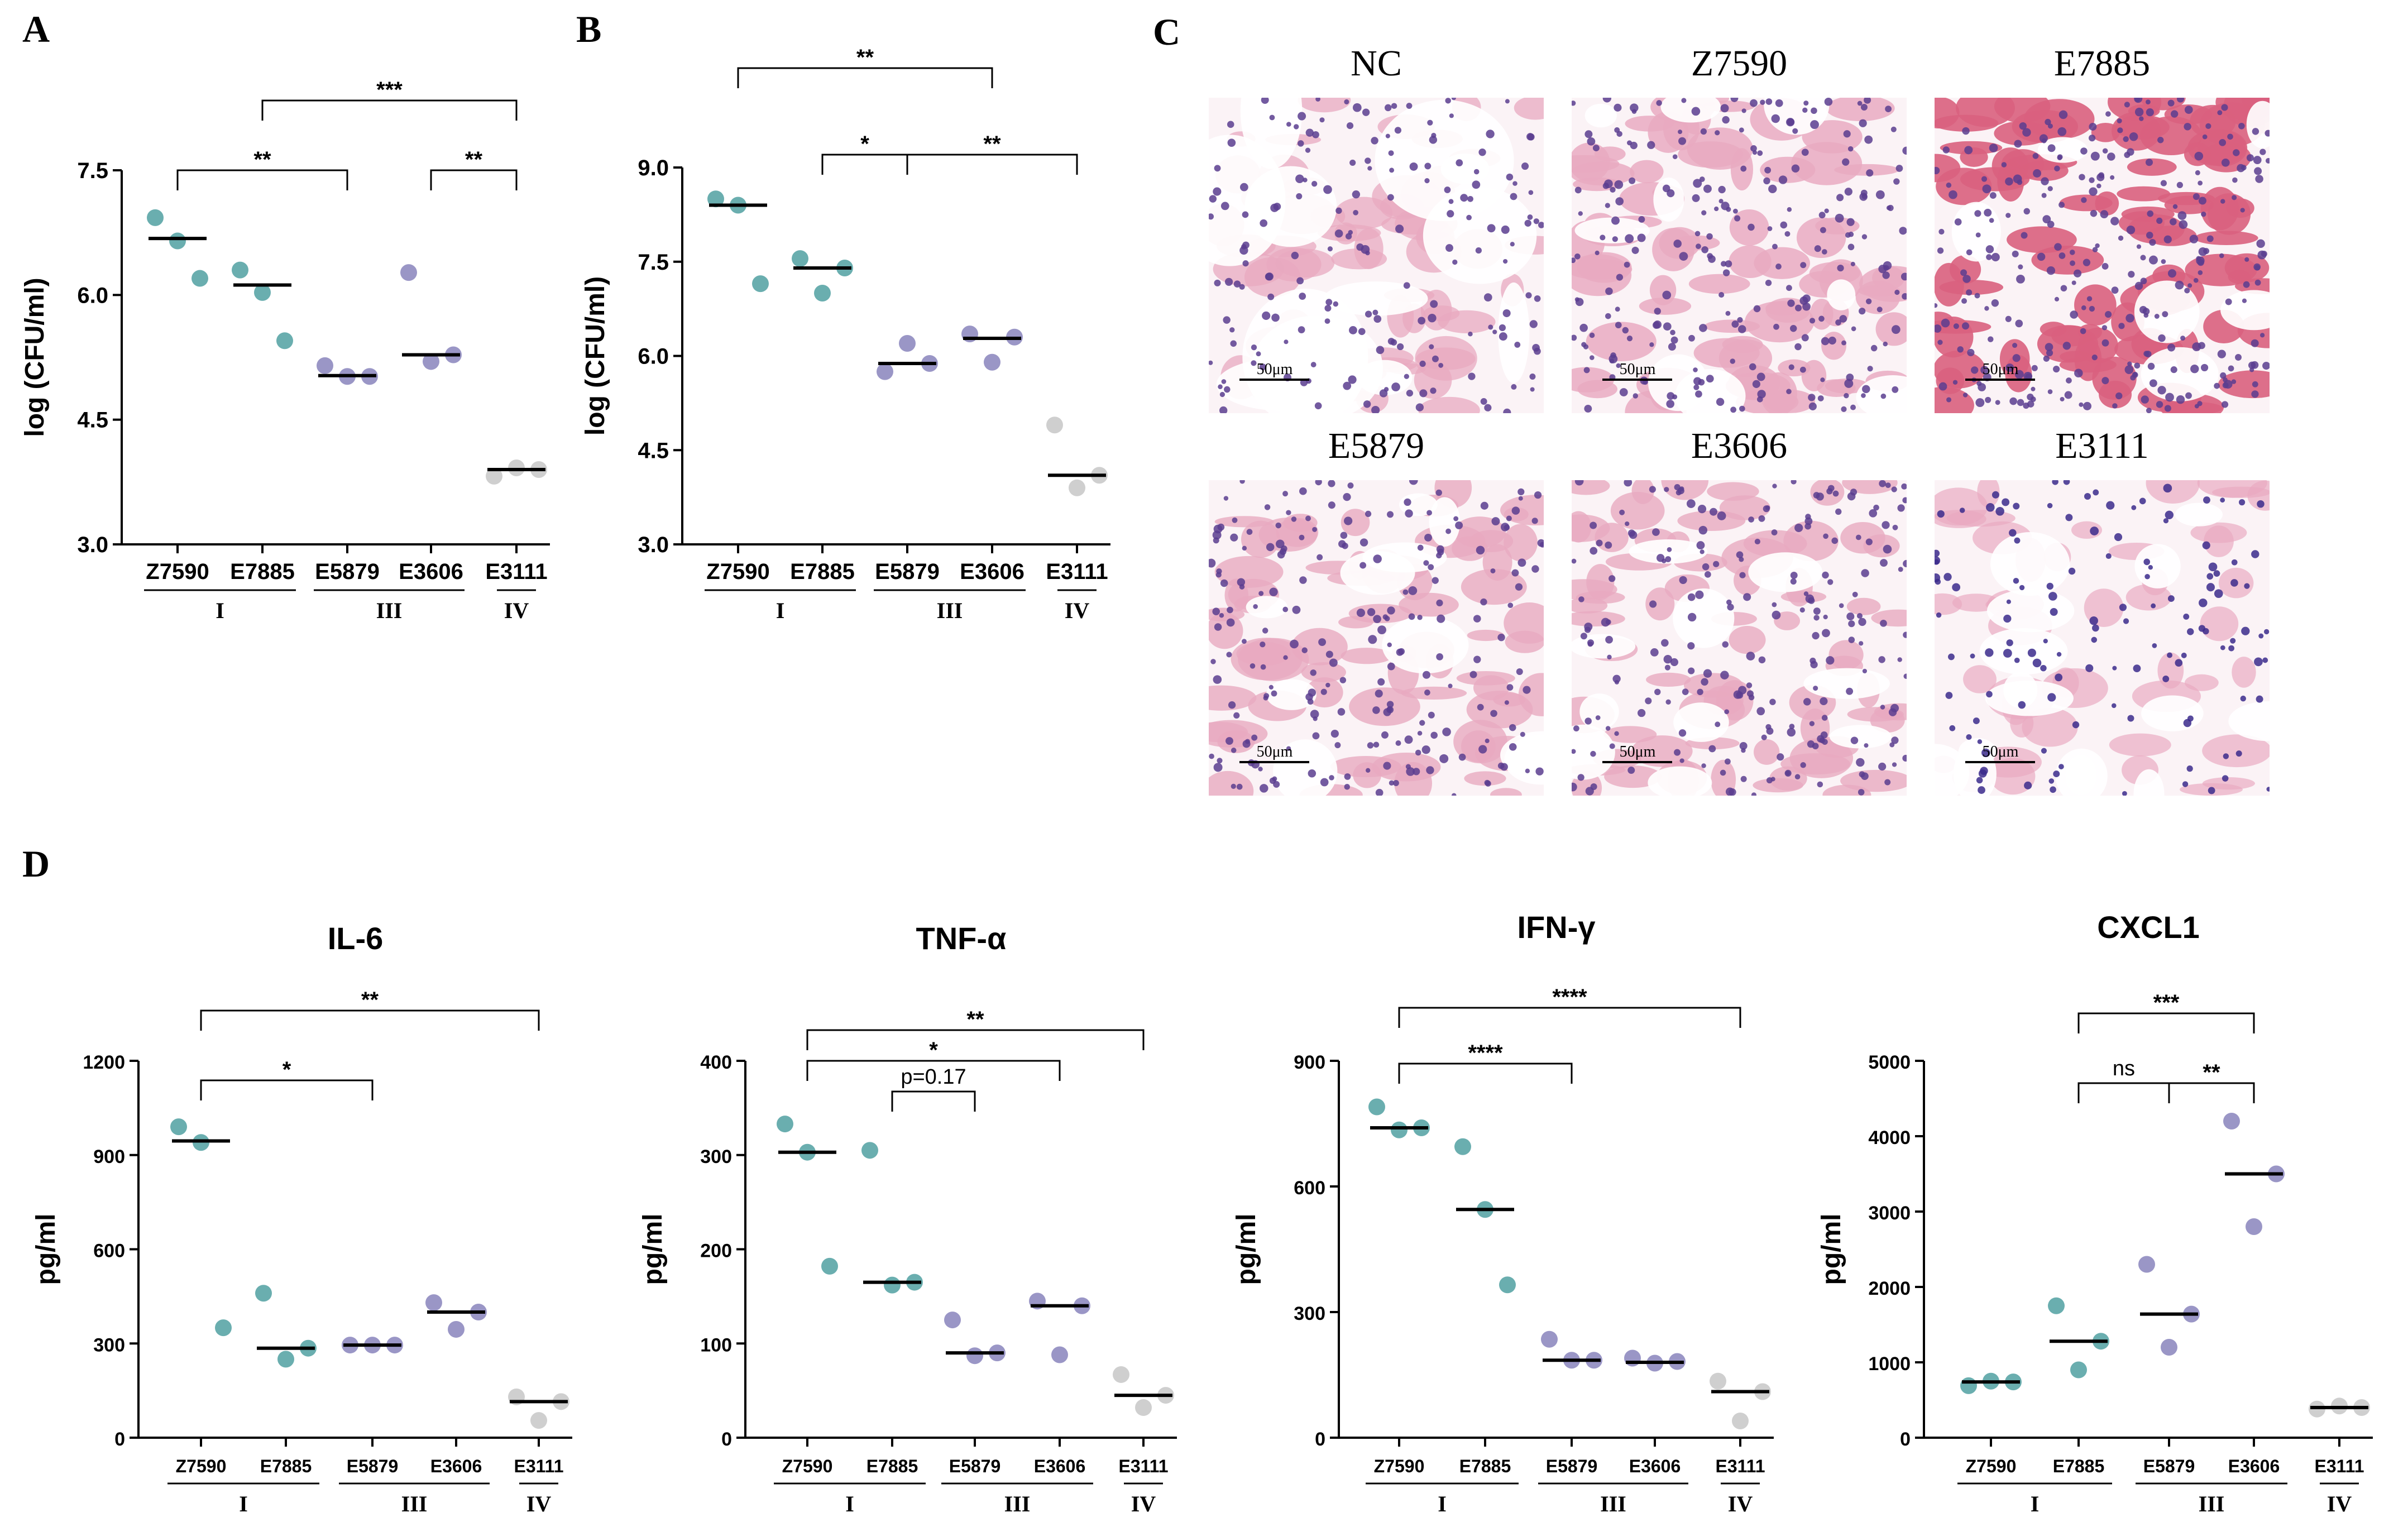 The image size is (2408, 1522). I want to click on significance-bracket, so click(933, 1101).